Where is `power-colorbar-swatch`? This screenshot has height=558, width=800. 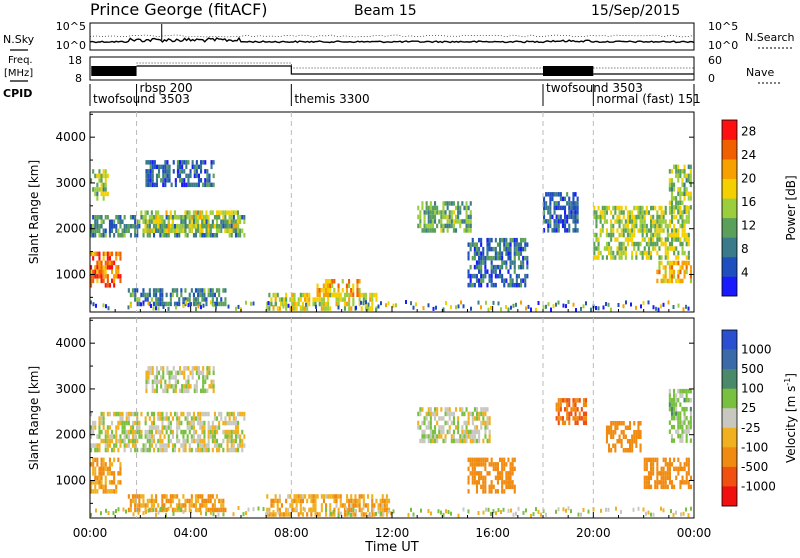
power-colorbar-swatch is located at coordinates (729, 188).